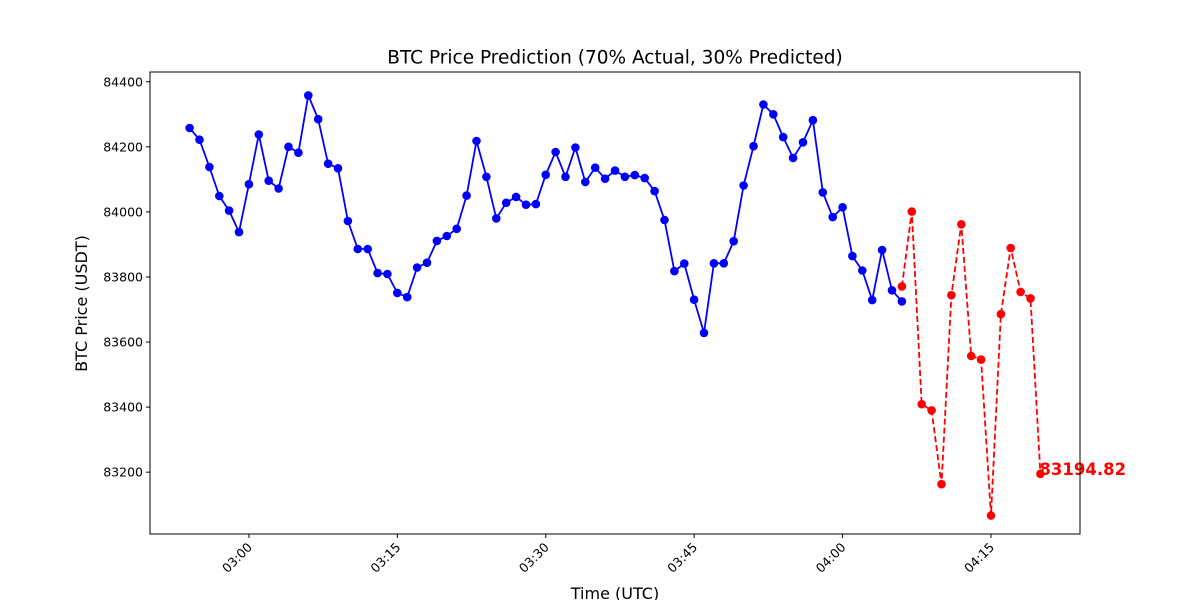 The image size is (1200, 600). What do you see at coordinates (123, 407) in the screenshot?
I see `y-tick-label: 83400` at bounding box center [123, 407].